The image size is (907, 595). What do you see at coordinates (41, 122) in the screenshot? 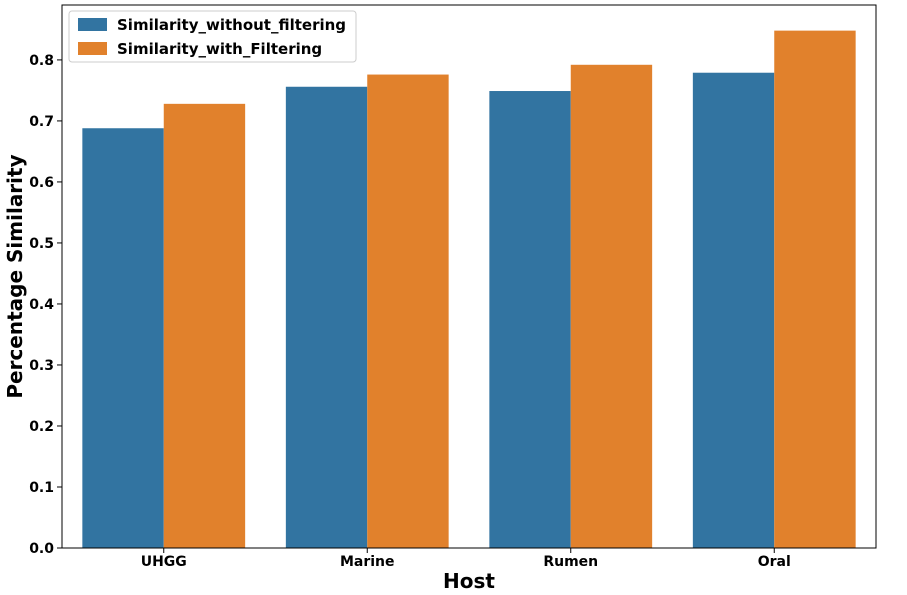
I see `y-tick-label: 0.7` at bounding box center [41, 122].